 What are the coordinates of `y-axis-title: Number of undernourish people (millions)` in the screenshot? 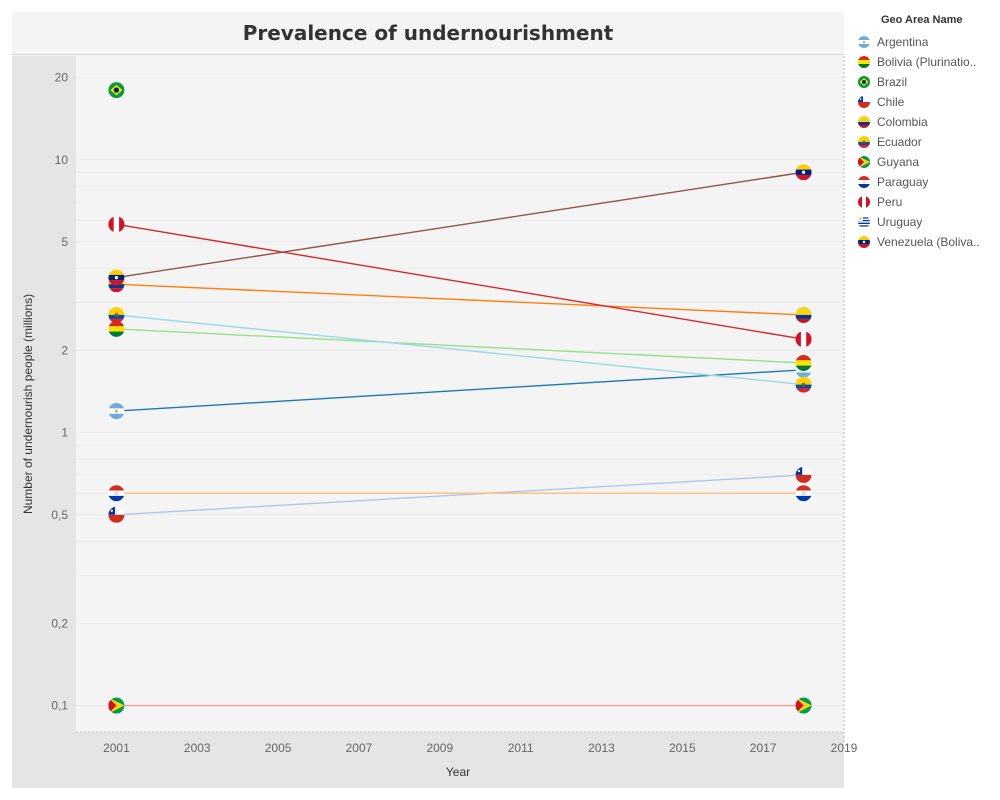 It's located at (28, 404).